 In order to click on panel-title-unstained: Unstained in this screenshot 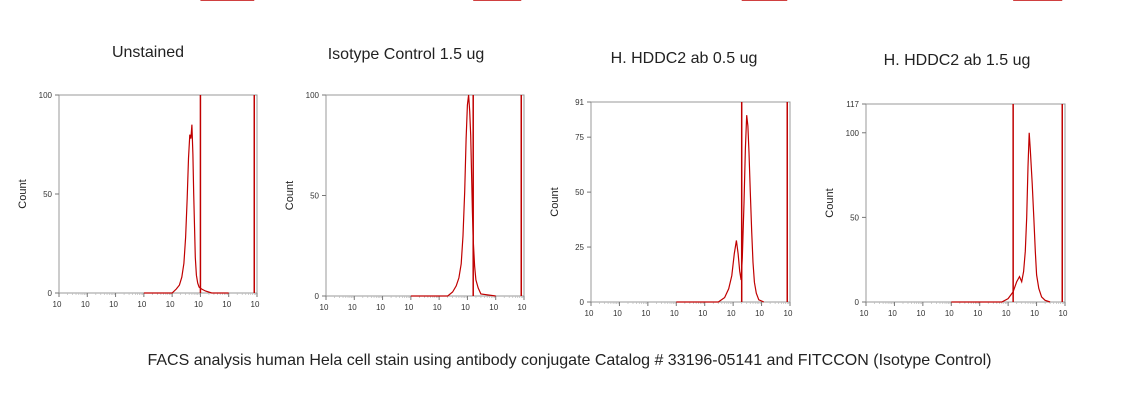, I will do `click(148, 52)`.